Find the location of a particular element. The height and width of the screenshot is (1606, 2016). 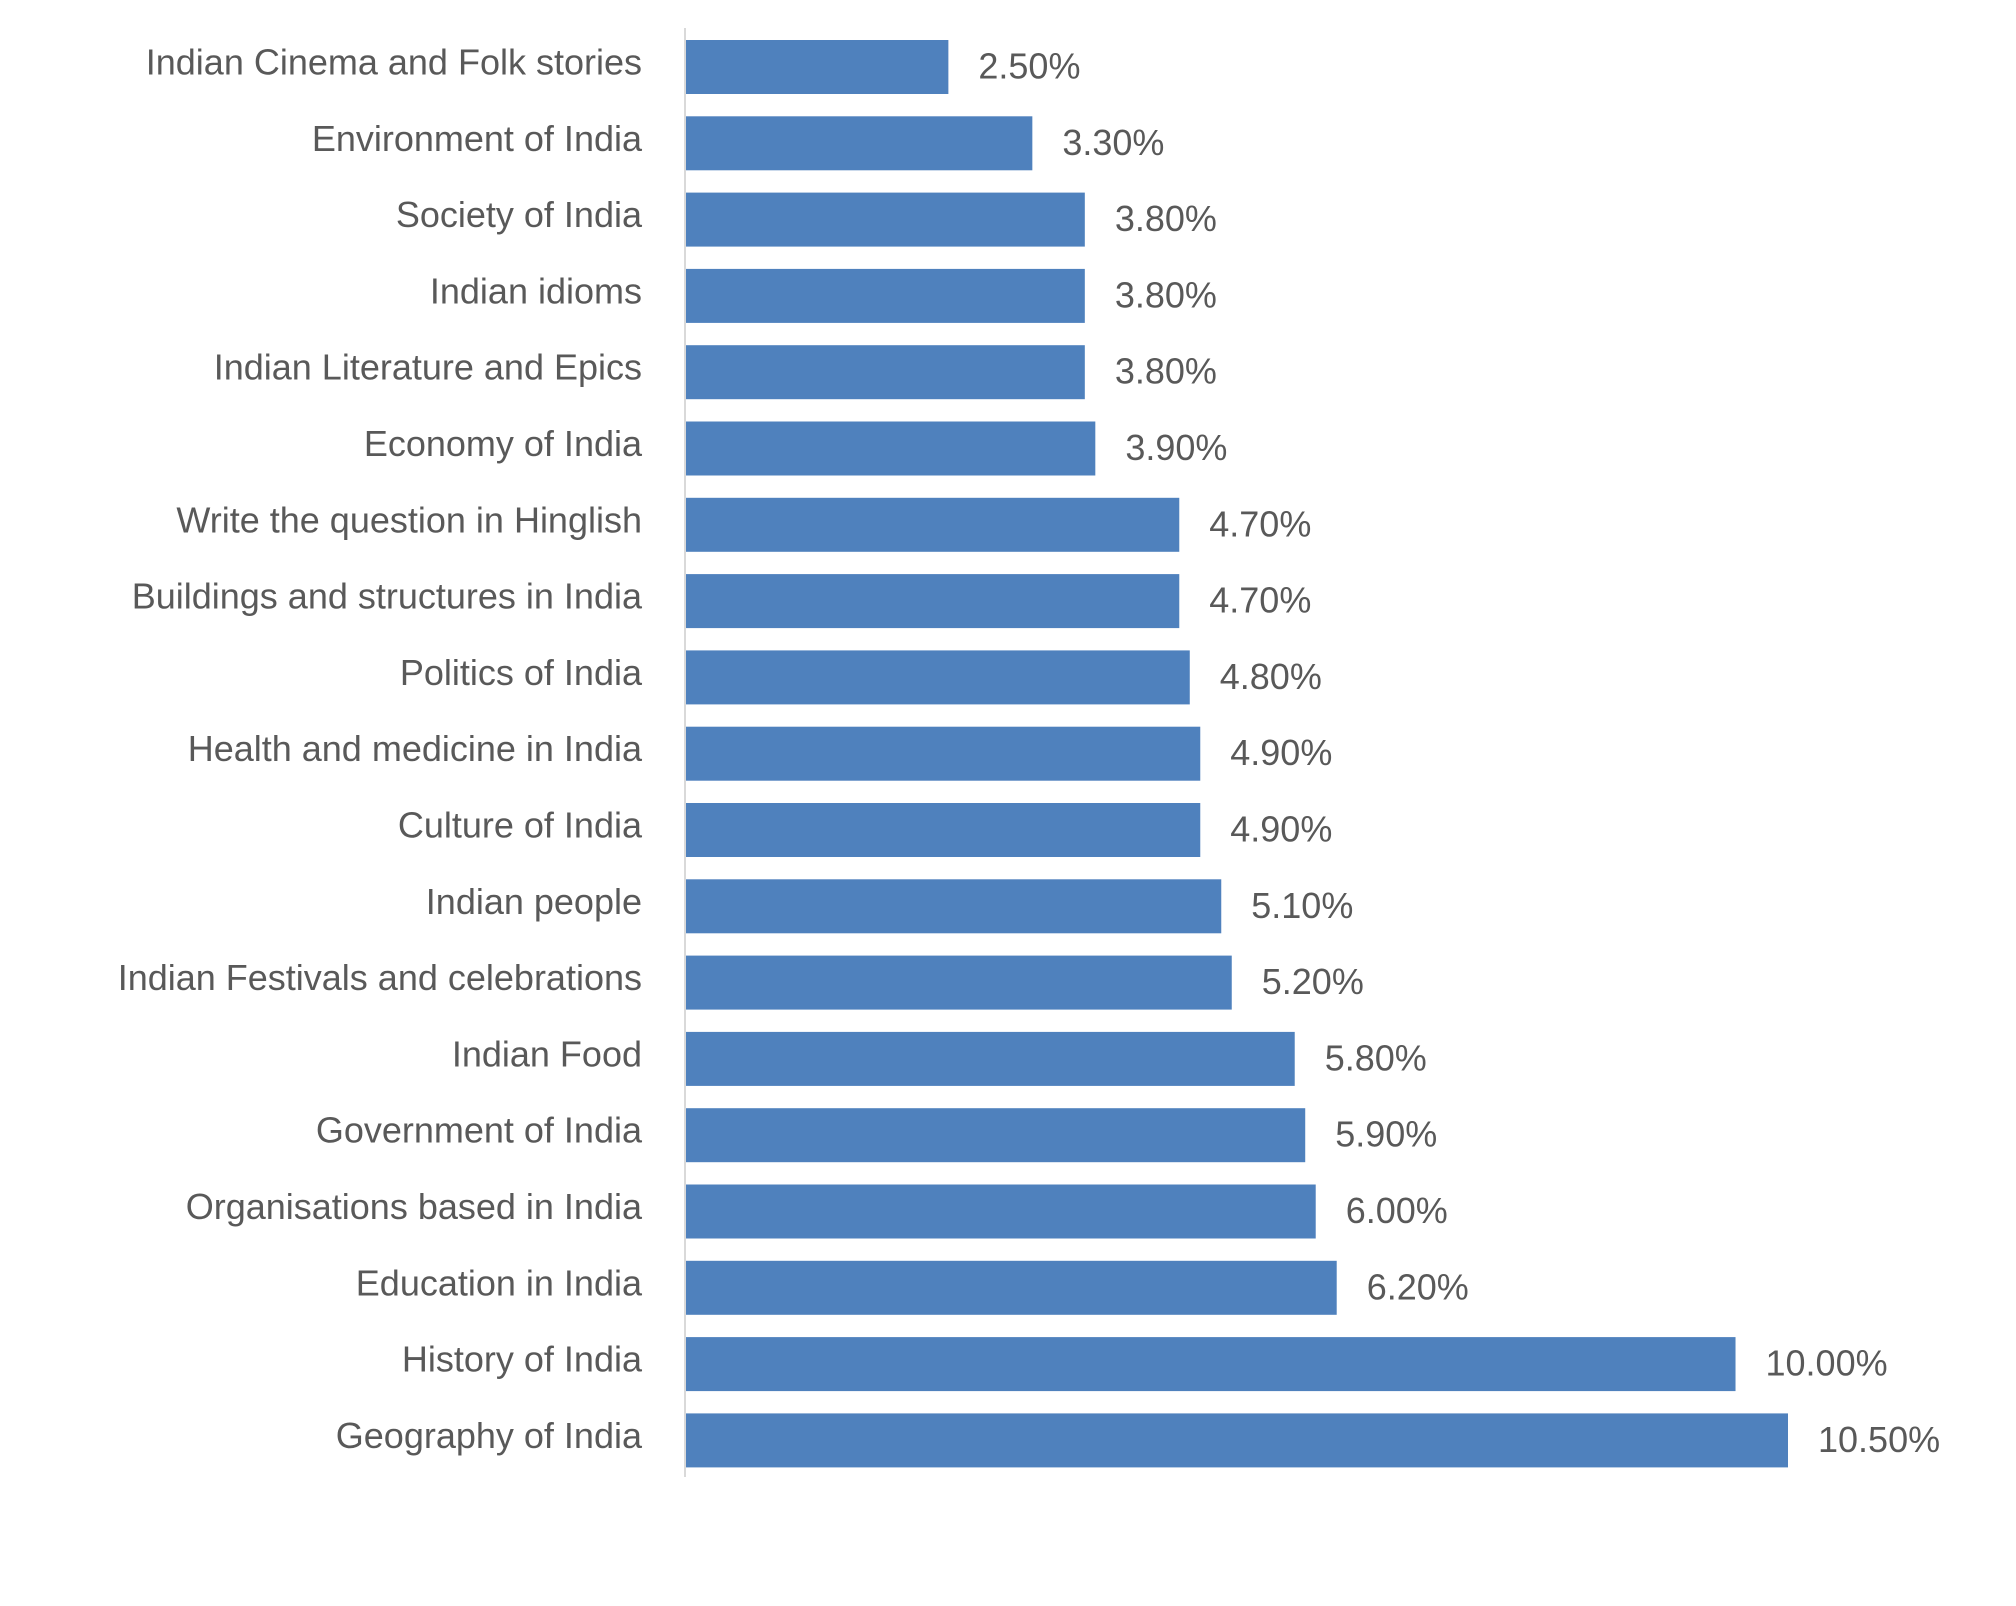

value-label: 6.20% is located at coordinates (1418, 1286).